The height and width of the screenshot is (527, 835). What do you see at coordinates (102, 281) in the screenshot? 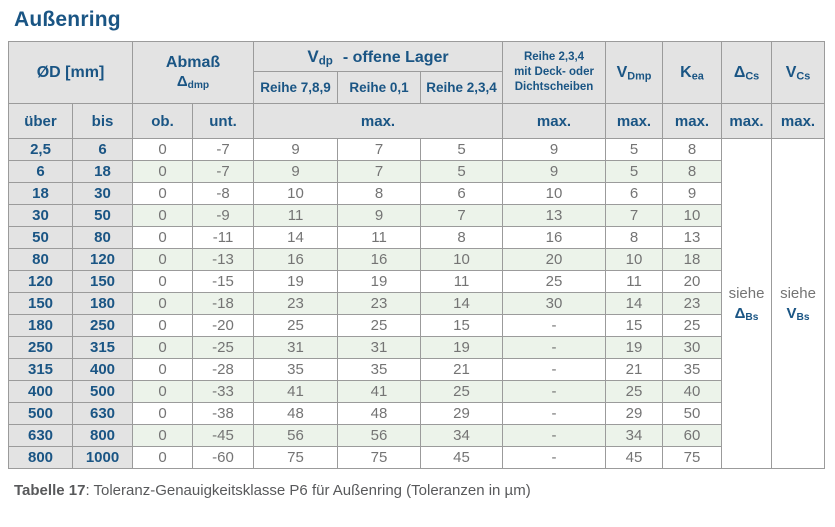
I see `cell-bis: 150` at bounding box center [102, 281].